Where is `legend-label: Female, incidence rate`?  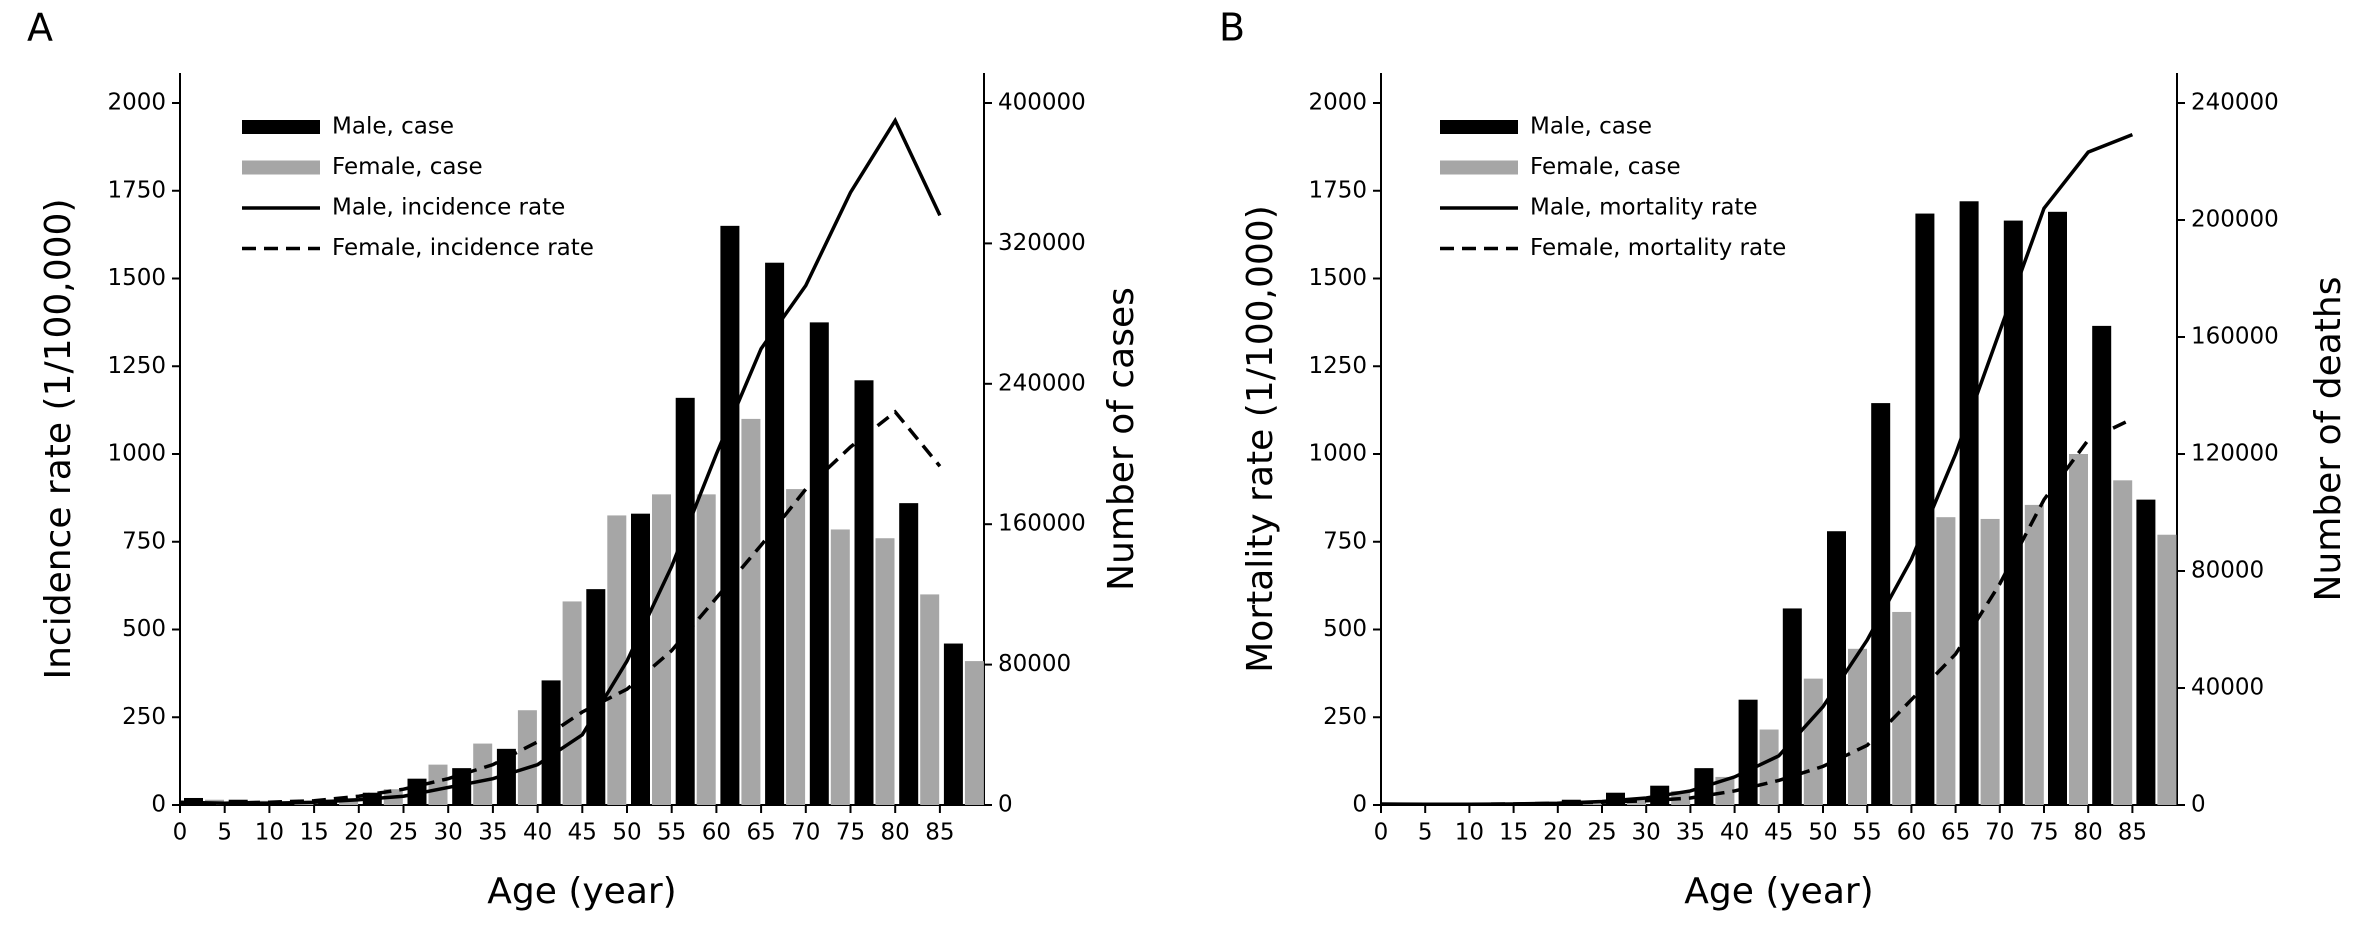
legend-label: Female, incidence rate is located at coordinates (463, 248).